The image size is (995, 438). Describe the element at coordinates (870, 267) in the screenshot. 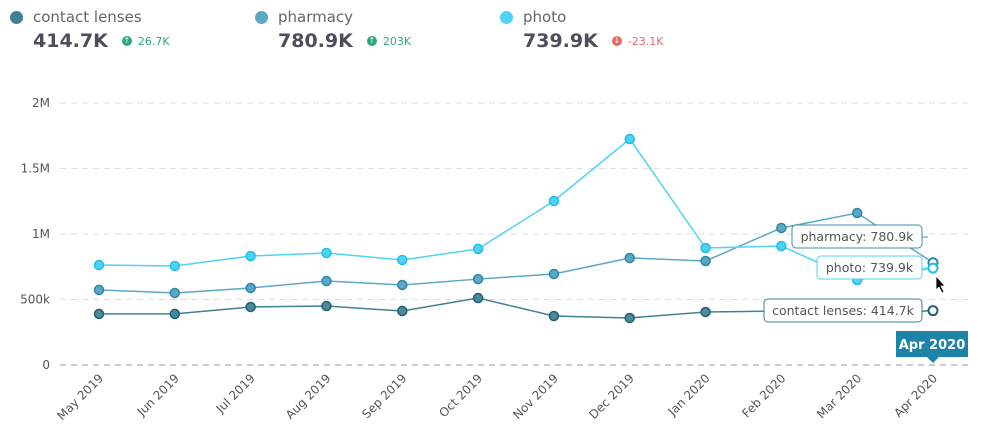

I see `tooltip-label: photo: 739.9k` at that location.